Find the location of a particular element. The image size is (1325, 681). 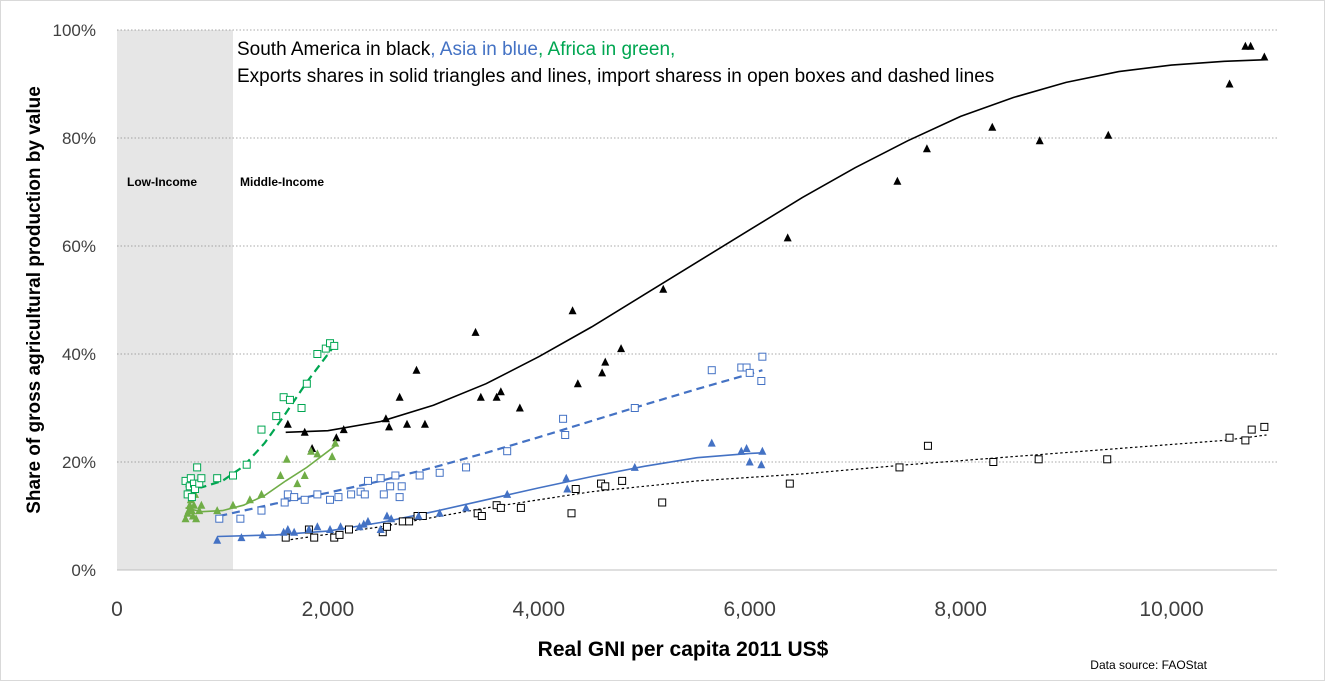

x-tick-label: 8,000 is located at coordinates (960, 609).